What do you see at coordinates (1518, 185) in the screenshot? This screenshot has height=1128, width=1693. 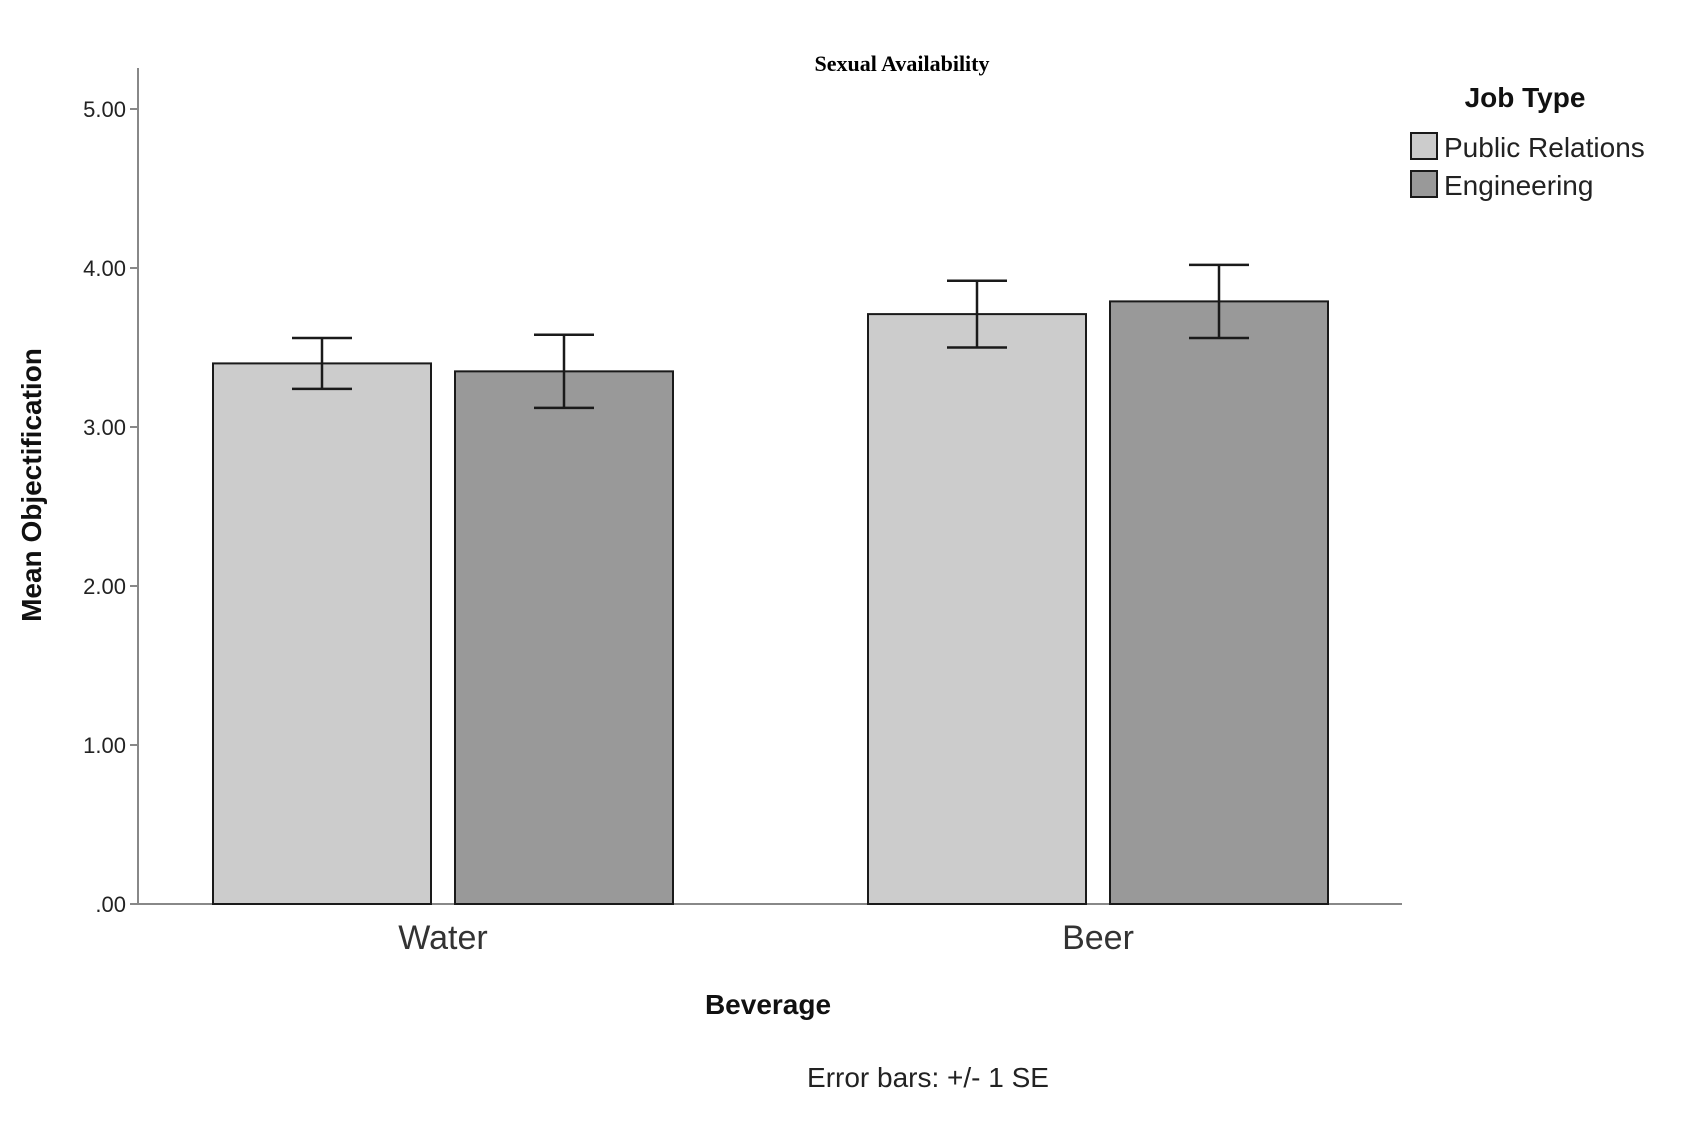 I see `legend-label: Engineering` at bounding box center [1518, 185].